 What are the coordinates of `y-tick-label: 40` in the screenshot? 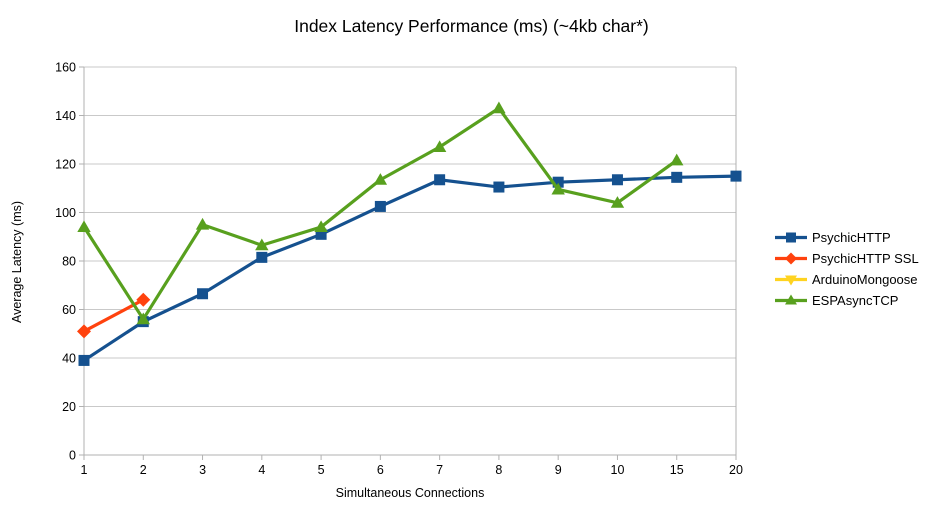 It's located at (69, 359).